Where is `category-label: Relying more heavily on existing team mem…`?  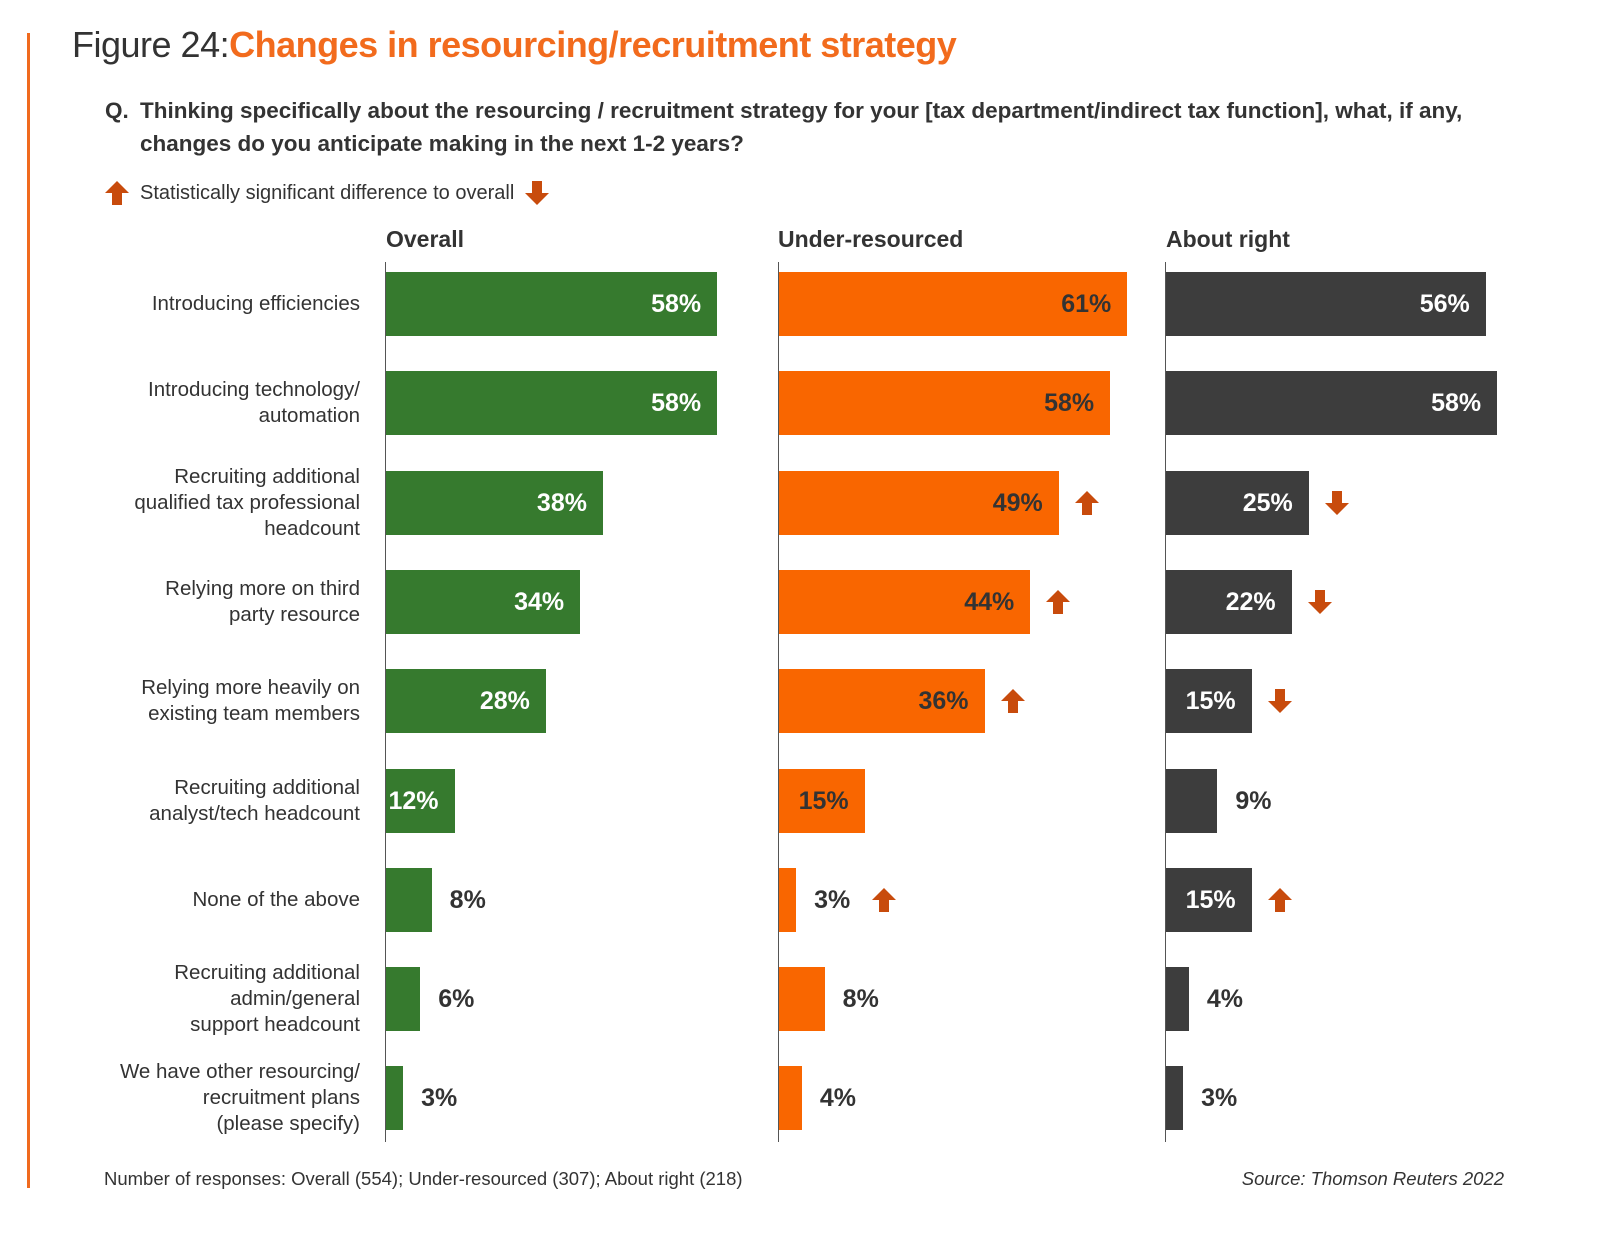 category-label: Relying more heavily on existing team mem… is located at coordinates (200, 701).